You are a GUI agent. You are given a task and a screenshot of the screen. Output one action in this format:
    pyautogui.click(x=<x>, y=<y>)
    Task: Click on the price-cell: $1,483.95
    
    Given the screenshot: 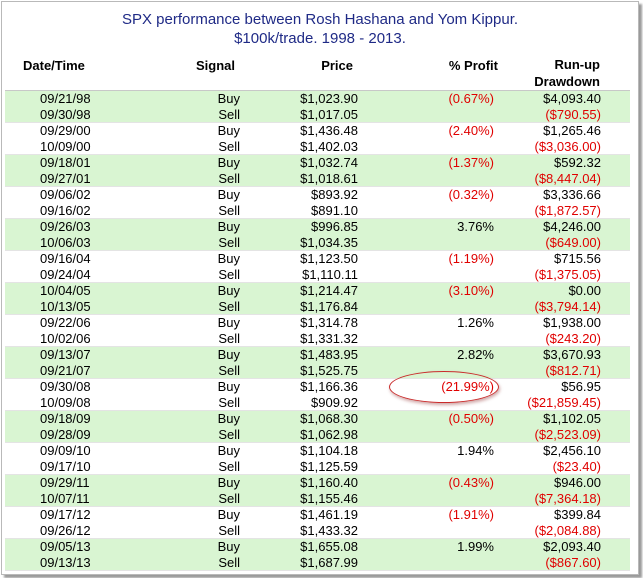 What is the action you would take?
    pyautogui.click(x=329, y=354)
    